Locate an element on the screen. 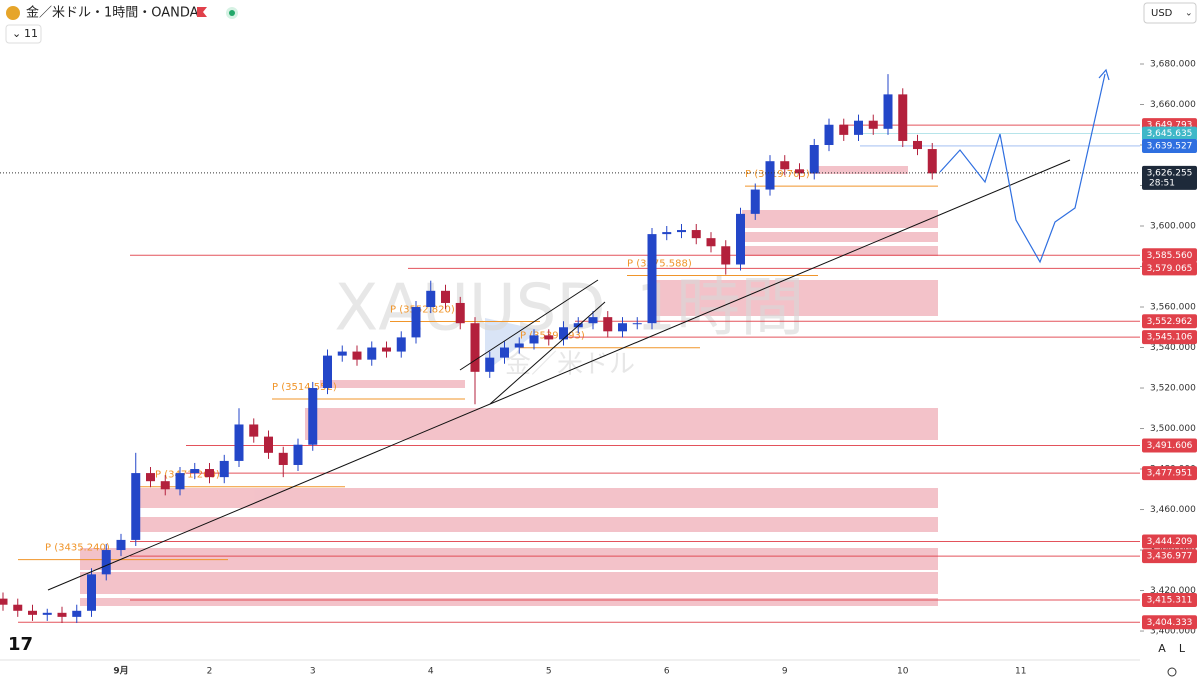  level-label: 3,477.951 is located at coordinates (1170, 474).